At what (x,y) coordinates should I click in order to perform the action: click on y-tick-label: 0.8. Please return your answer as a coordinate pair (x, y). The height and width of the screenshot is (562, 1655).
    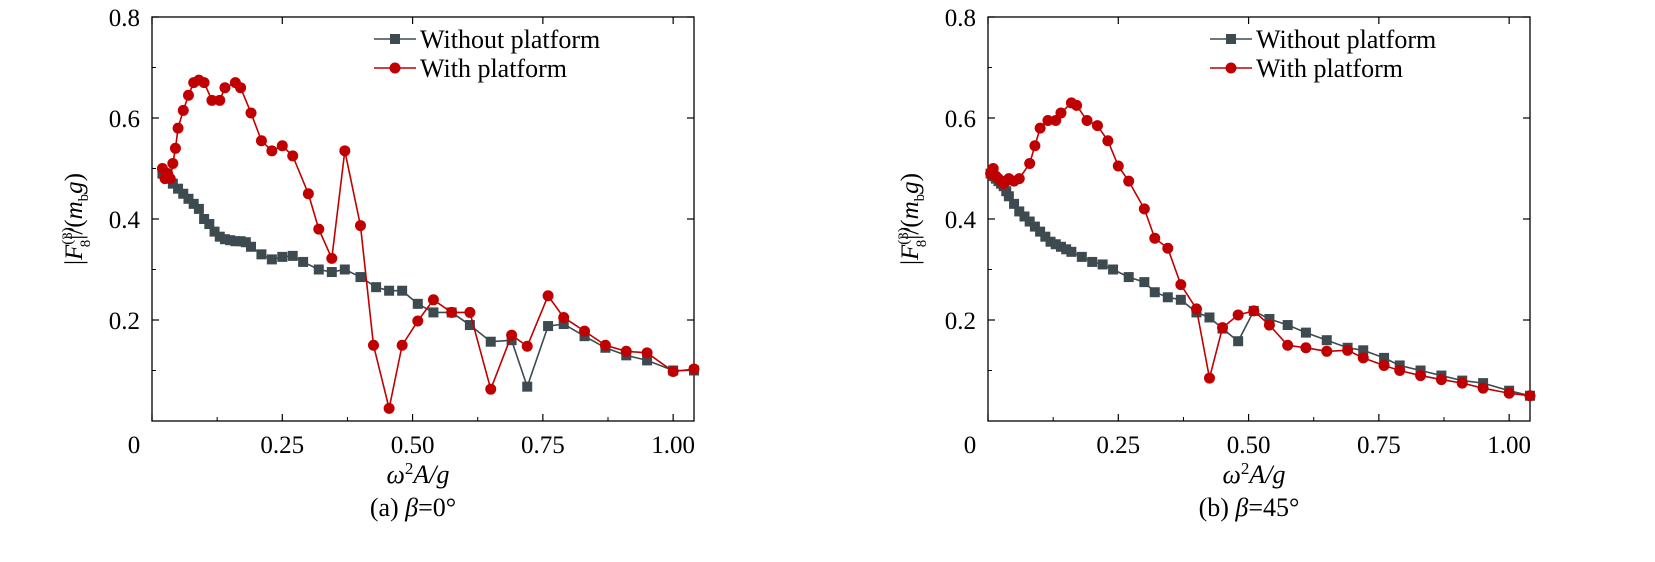
    Looking at the image, I should click on (124, 18).